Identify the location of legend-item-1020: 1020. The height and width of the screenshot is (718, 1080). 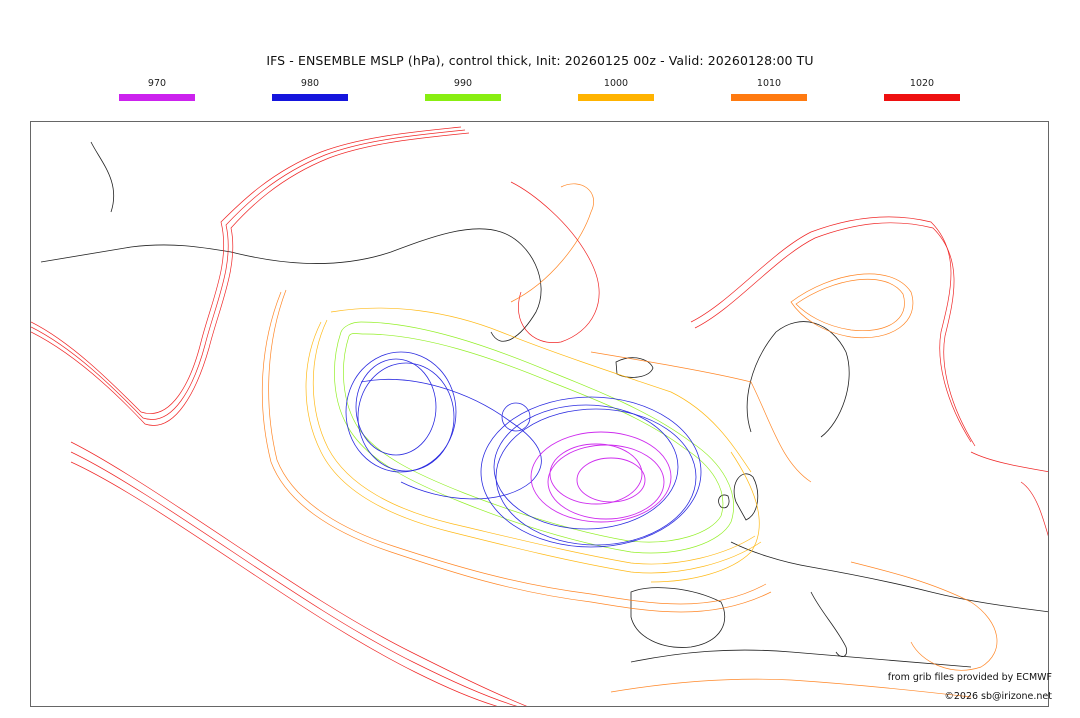
(922, 89).